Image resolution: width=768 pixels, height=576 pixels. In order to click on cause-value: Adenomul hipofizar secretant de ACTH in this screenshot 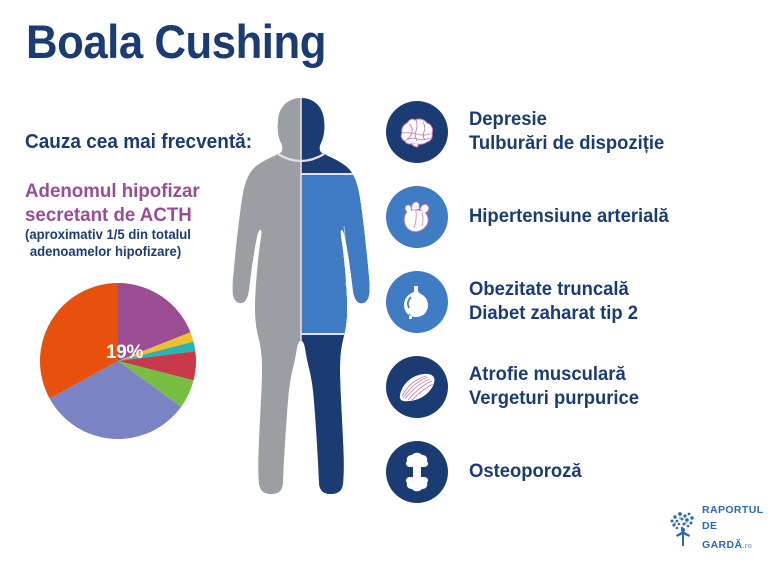, I will do `click(135, 203)`.